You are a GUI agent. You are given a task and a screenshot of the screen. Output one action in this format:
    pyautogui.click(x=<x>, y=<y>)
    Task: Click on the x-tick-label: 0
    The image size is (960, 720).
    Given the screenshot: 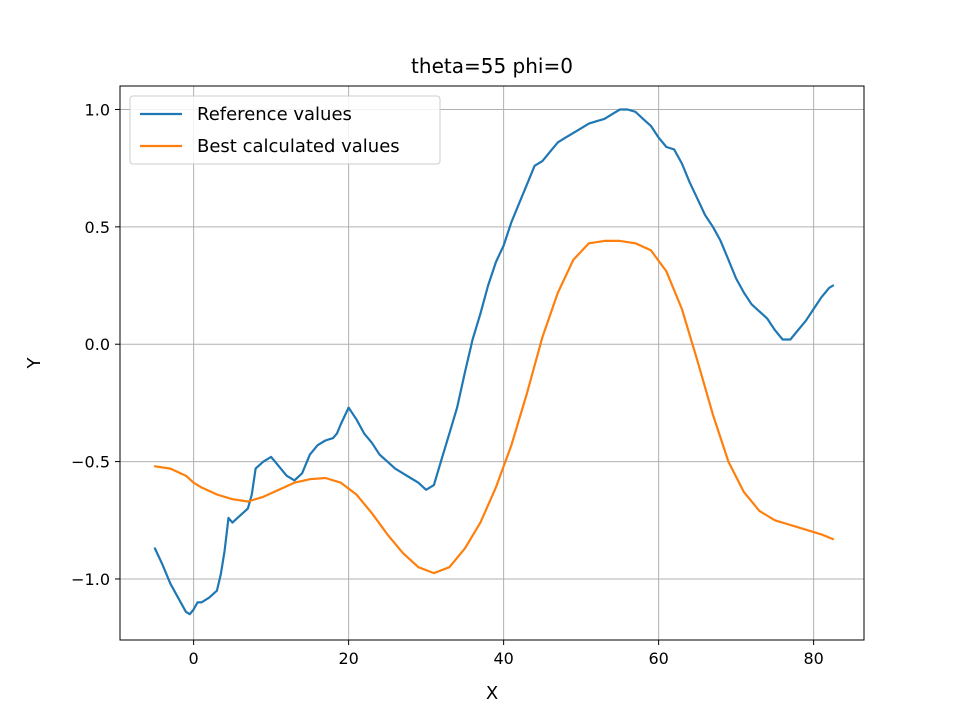 What is the action you would take?
    pyautogui.click(x=194, y=658)
    